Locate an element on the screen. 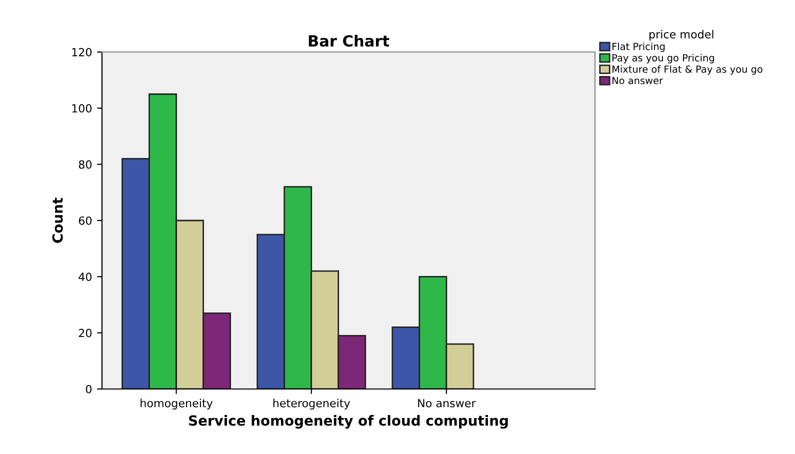 Image resolution: width=795 pixels, height=454 pixels. y-axis-title: Count is located at coordinates (57, 220).